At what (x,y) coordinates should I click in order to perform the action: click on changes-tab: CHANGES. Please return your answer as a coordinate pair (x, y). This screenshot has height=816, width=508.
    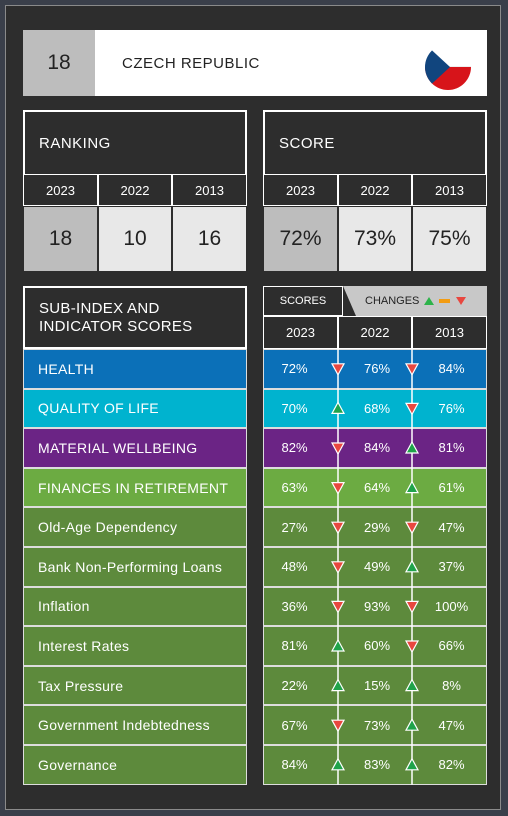
    Looking at the image, I should click on (415, 301).